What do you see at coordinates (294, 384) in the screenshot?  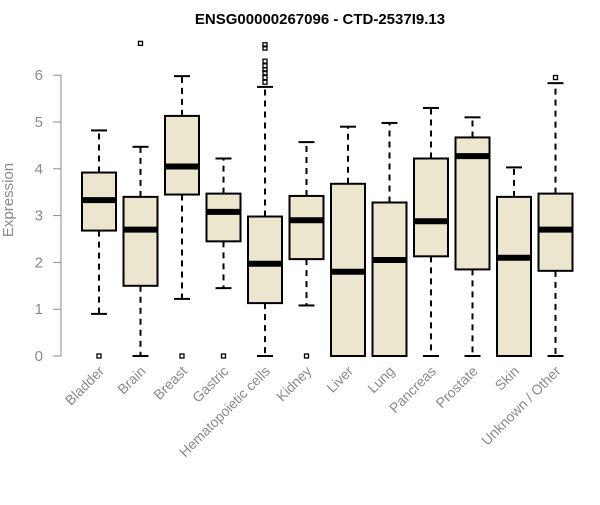 I see `x-tick-label: Kidney` at bounding box center [294, 384].